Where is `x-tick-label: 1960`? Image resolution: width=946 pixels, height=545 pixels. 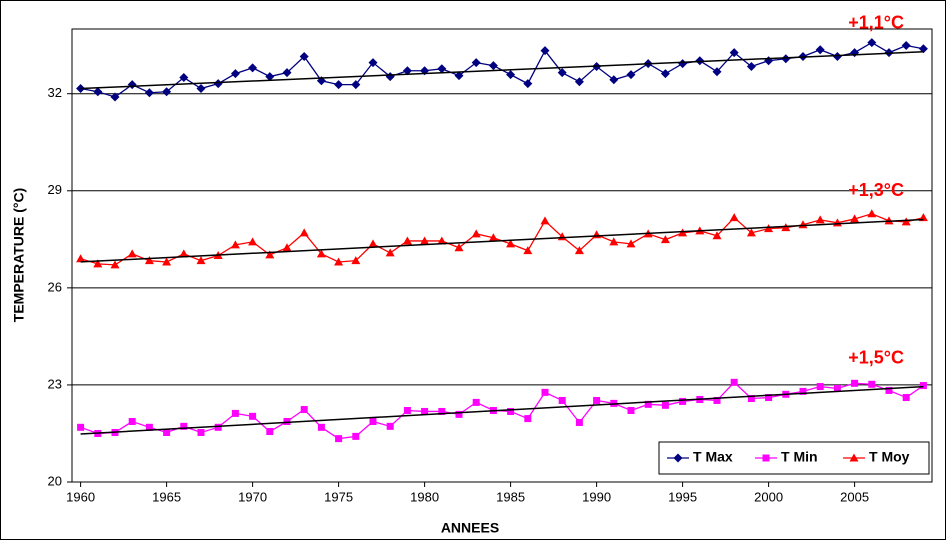
x-tick-label: 1960 is located at coordinates (80, 496).